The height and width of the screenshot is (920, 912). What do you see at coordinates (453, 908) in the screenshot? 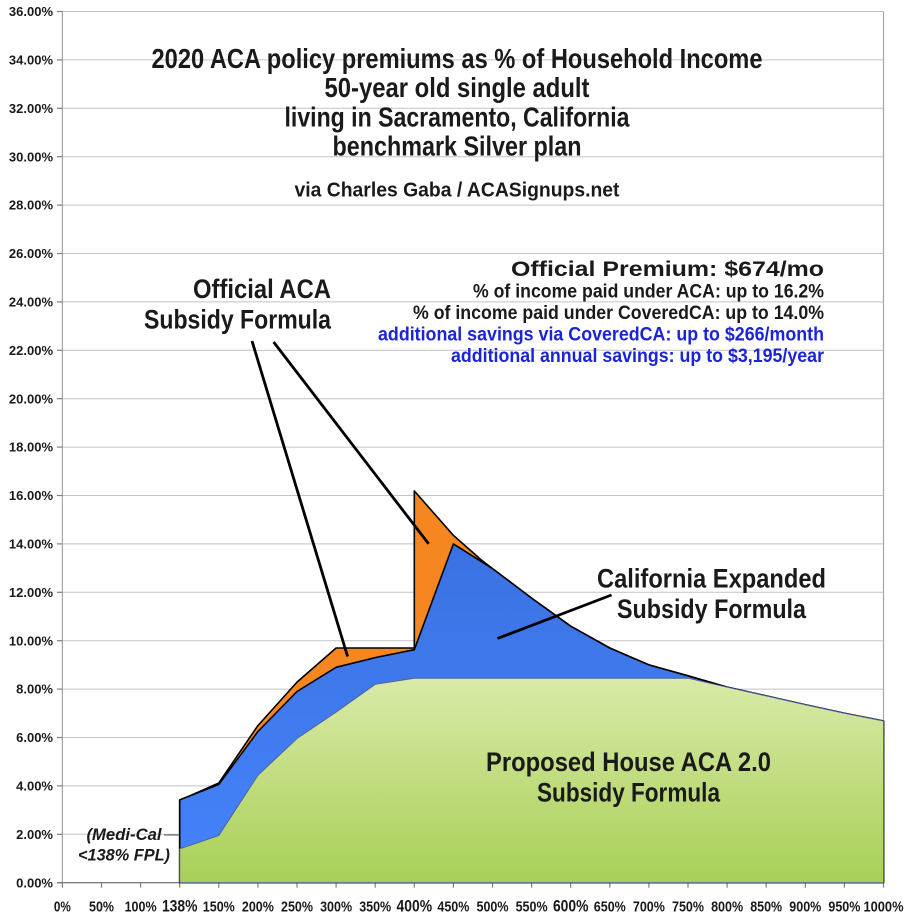
I see `svg-text: 450%` at bounding box center [453, 908].